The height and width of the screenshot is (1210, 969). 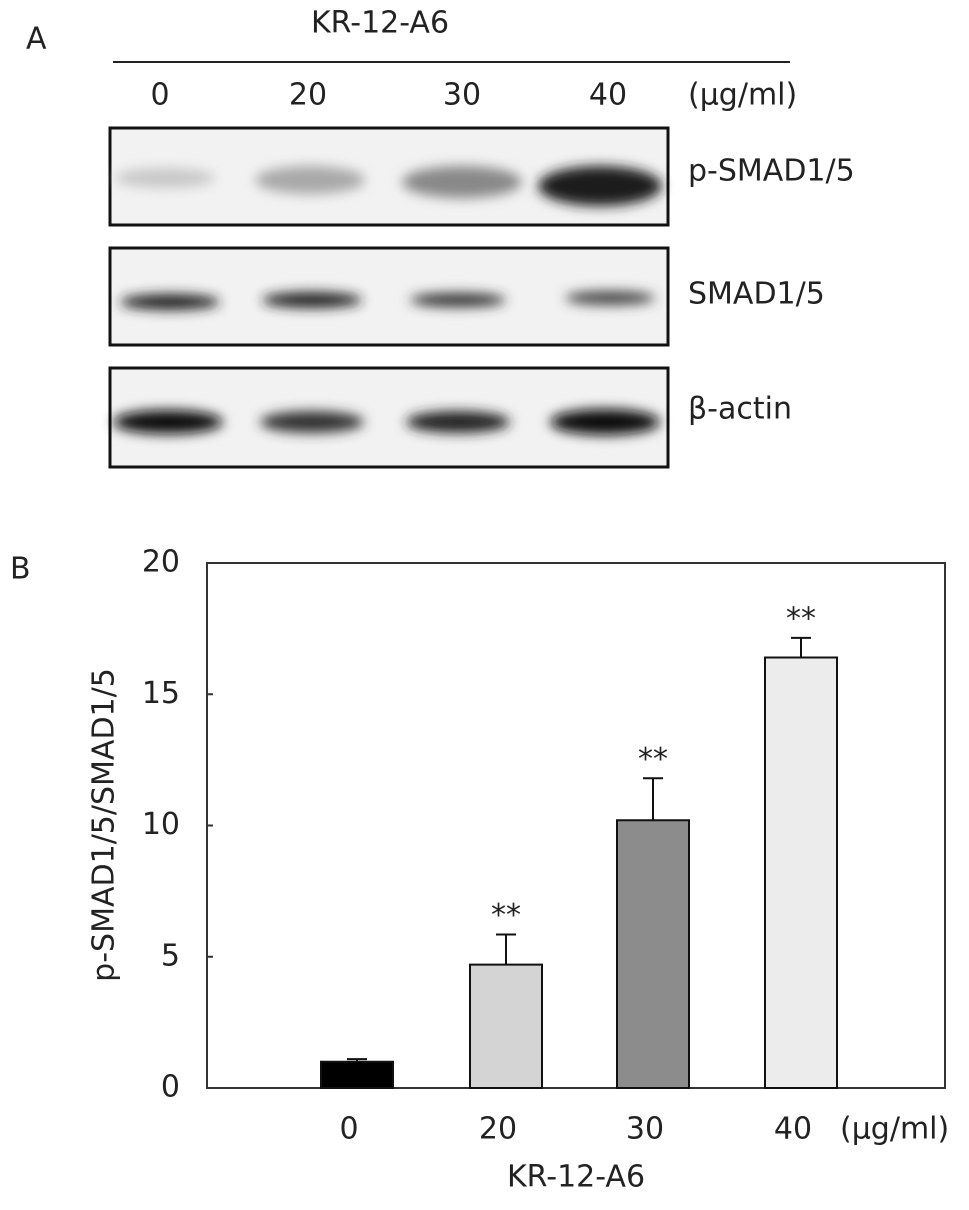 What do you see at coordinates (161, 824) in the screenshot?
I see `y-tick-label: 10` at bounding box center [161, 824].